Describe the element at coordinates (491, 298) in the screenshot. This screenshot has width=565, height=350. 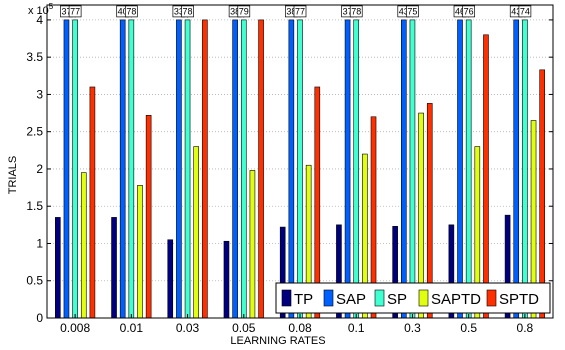
I see `legend-swatch-sptd` at that location.